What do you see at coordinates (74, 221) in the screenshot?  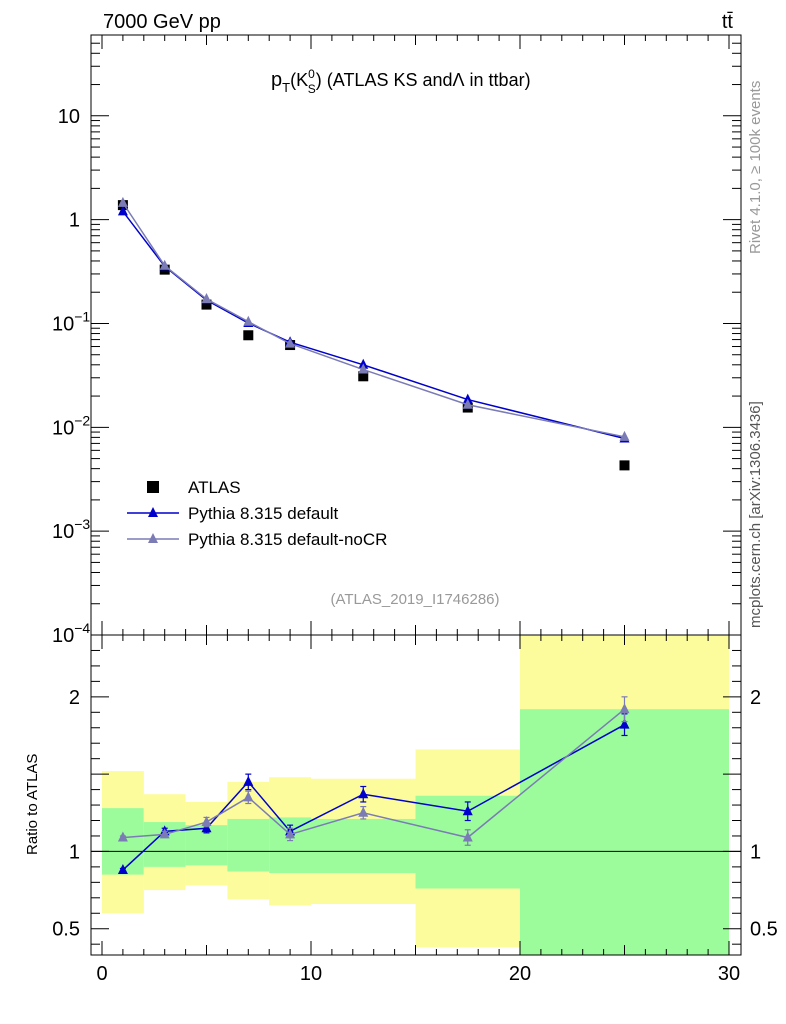 I see `main-y-tick-label-1: 1` at bounding box center [74, 221].